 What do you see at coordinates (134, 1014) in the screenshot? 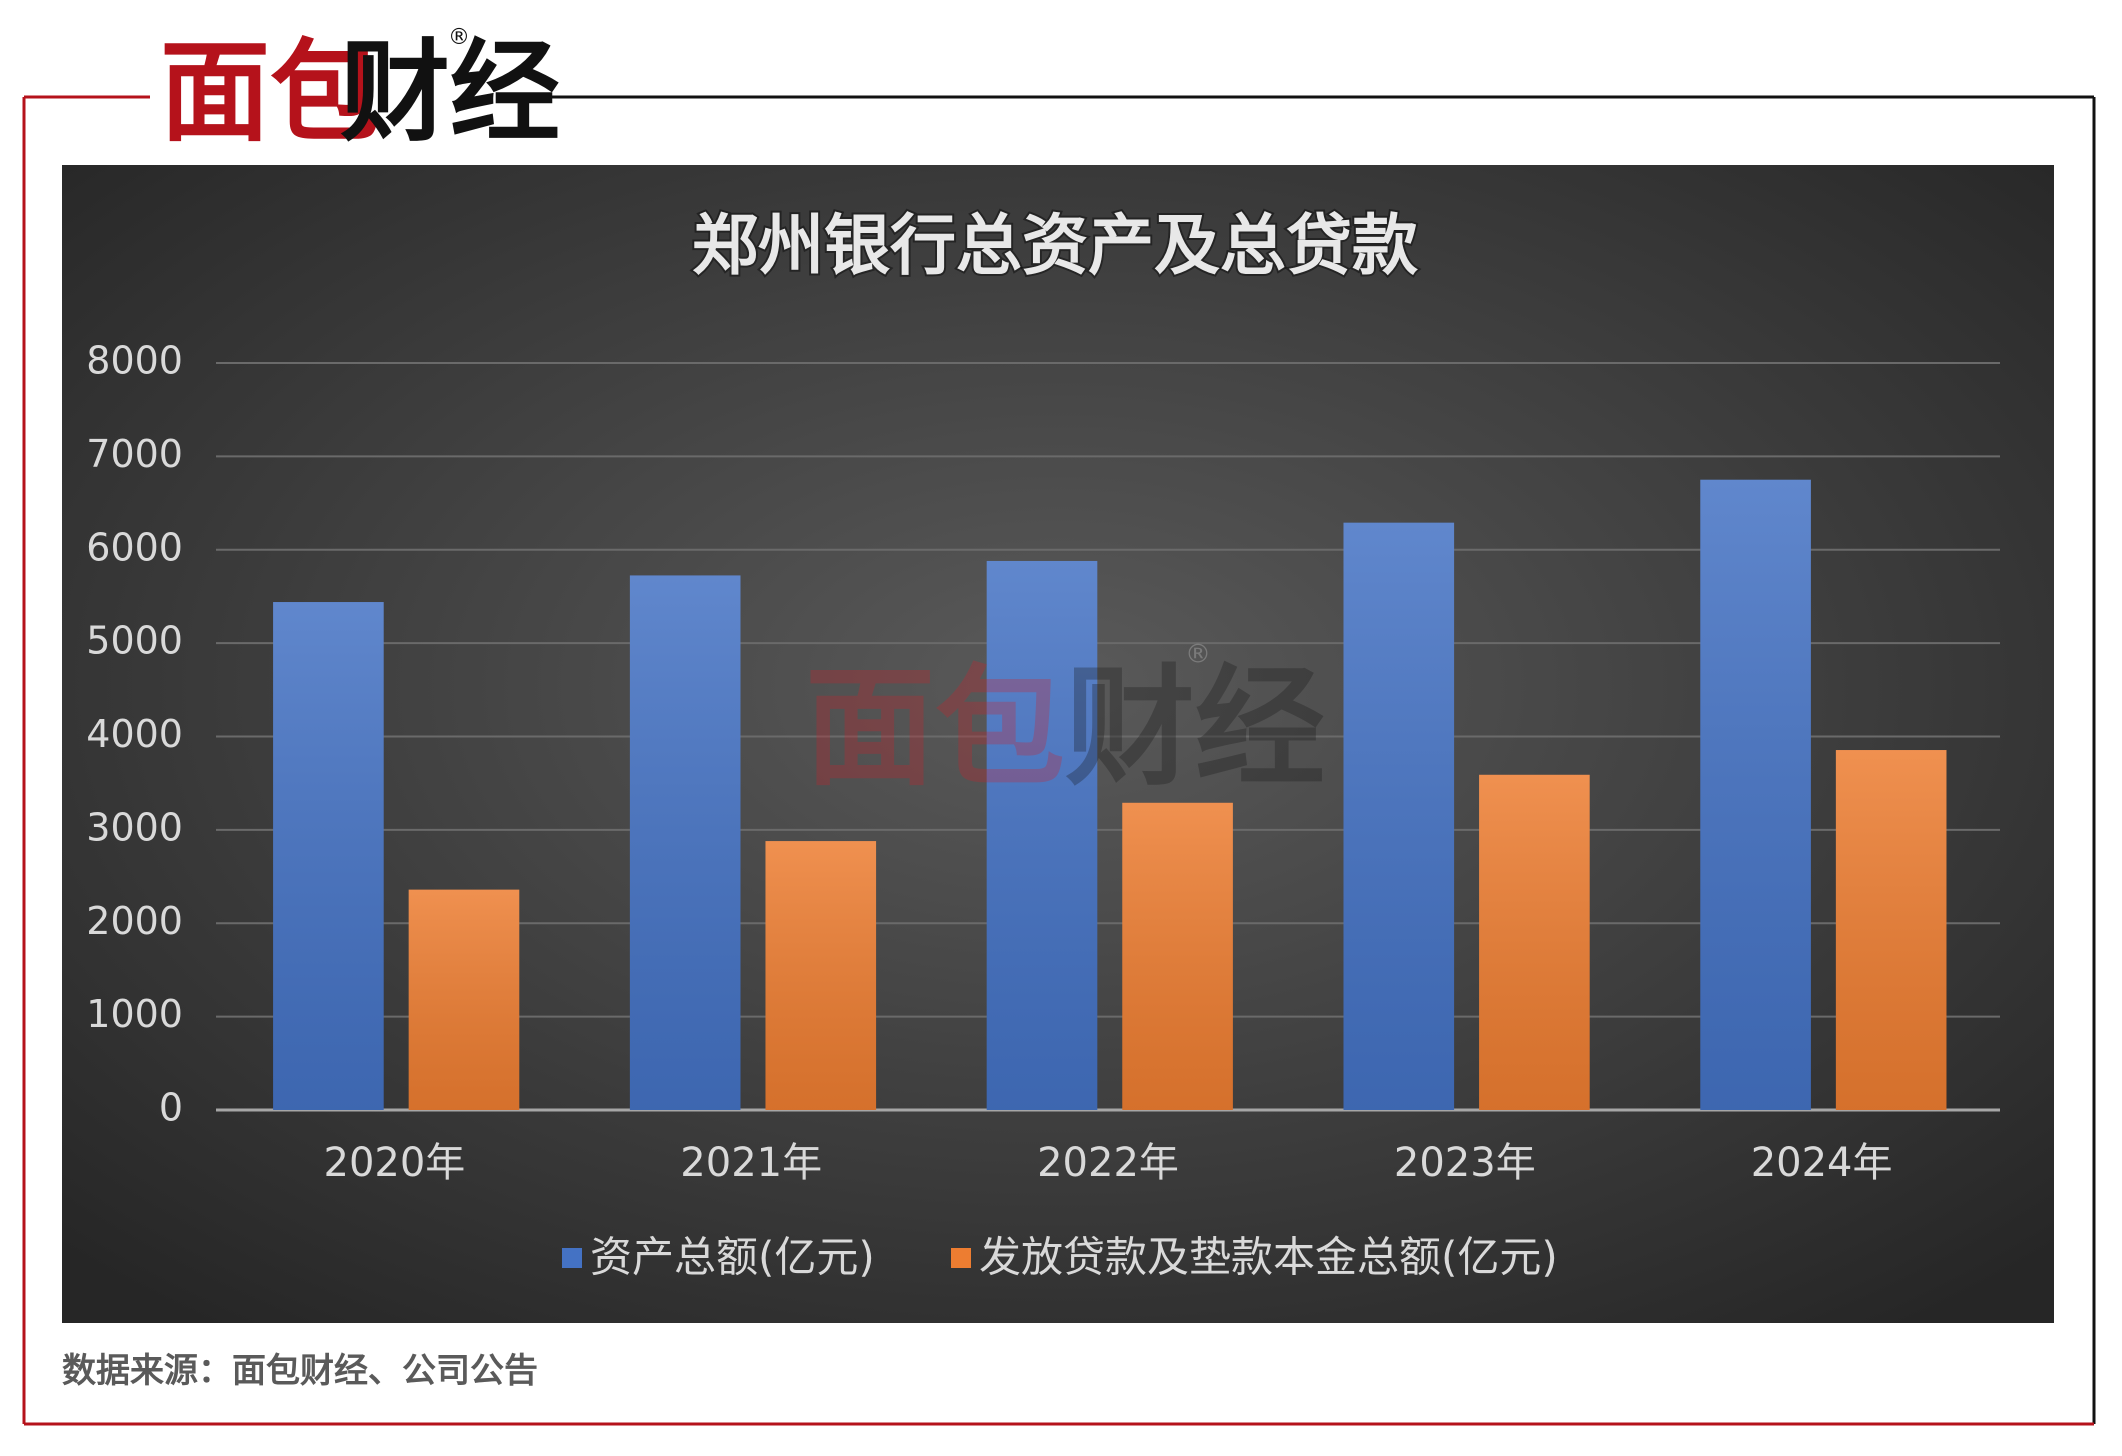
I see `y-tick-label: 1000` at bounding box center [134, 1014].